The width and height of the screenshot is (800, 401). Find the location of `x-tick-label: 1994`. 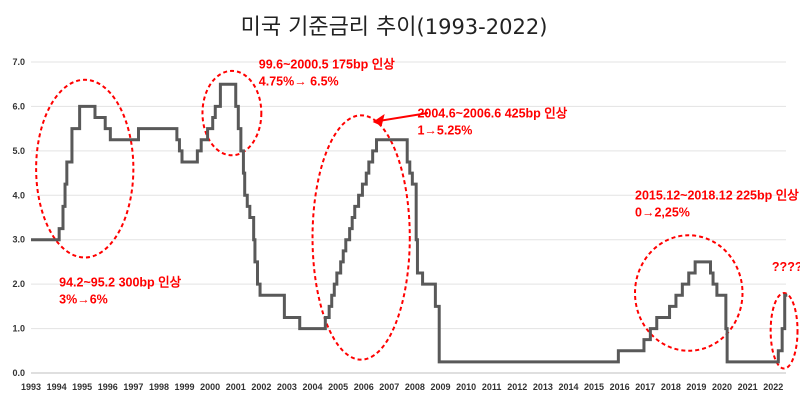

x-tick-label: 1994 is located at coordinates (57, 387).